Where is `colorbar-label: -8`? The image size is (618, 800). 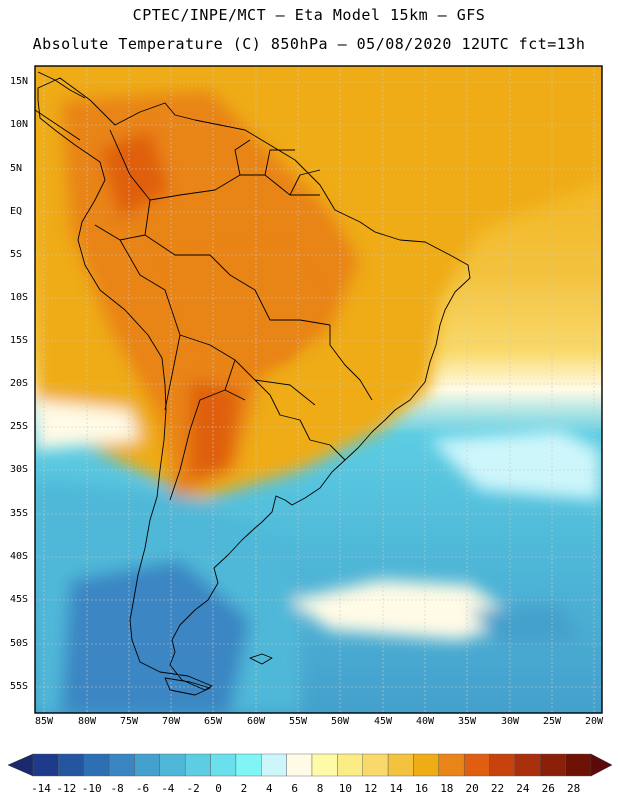 colorbar-label: -8 is located at coordinates (117, 788).